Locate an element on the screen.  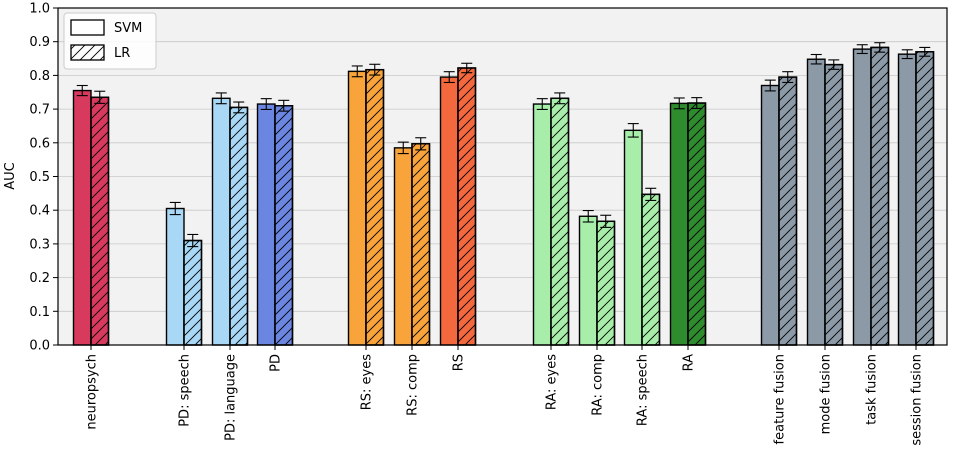
y-axis-label: AUC is located at coordinates (10, 176).